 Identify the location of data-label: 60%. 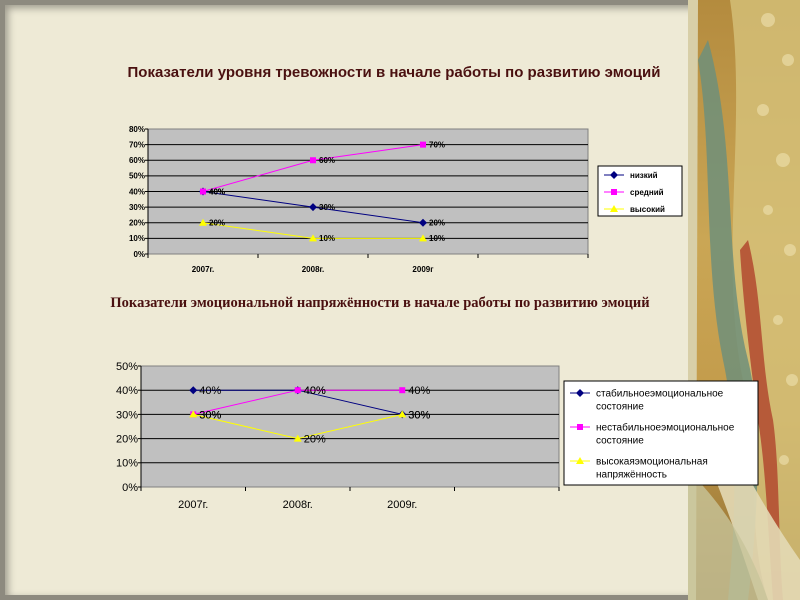
(327, 160).